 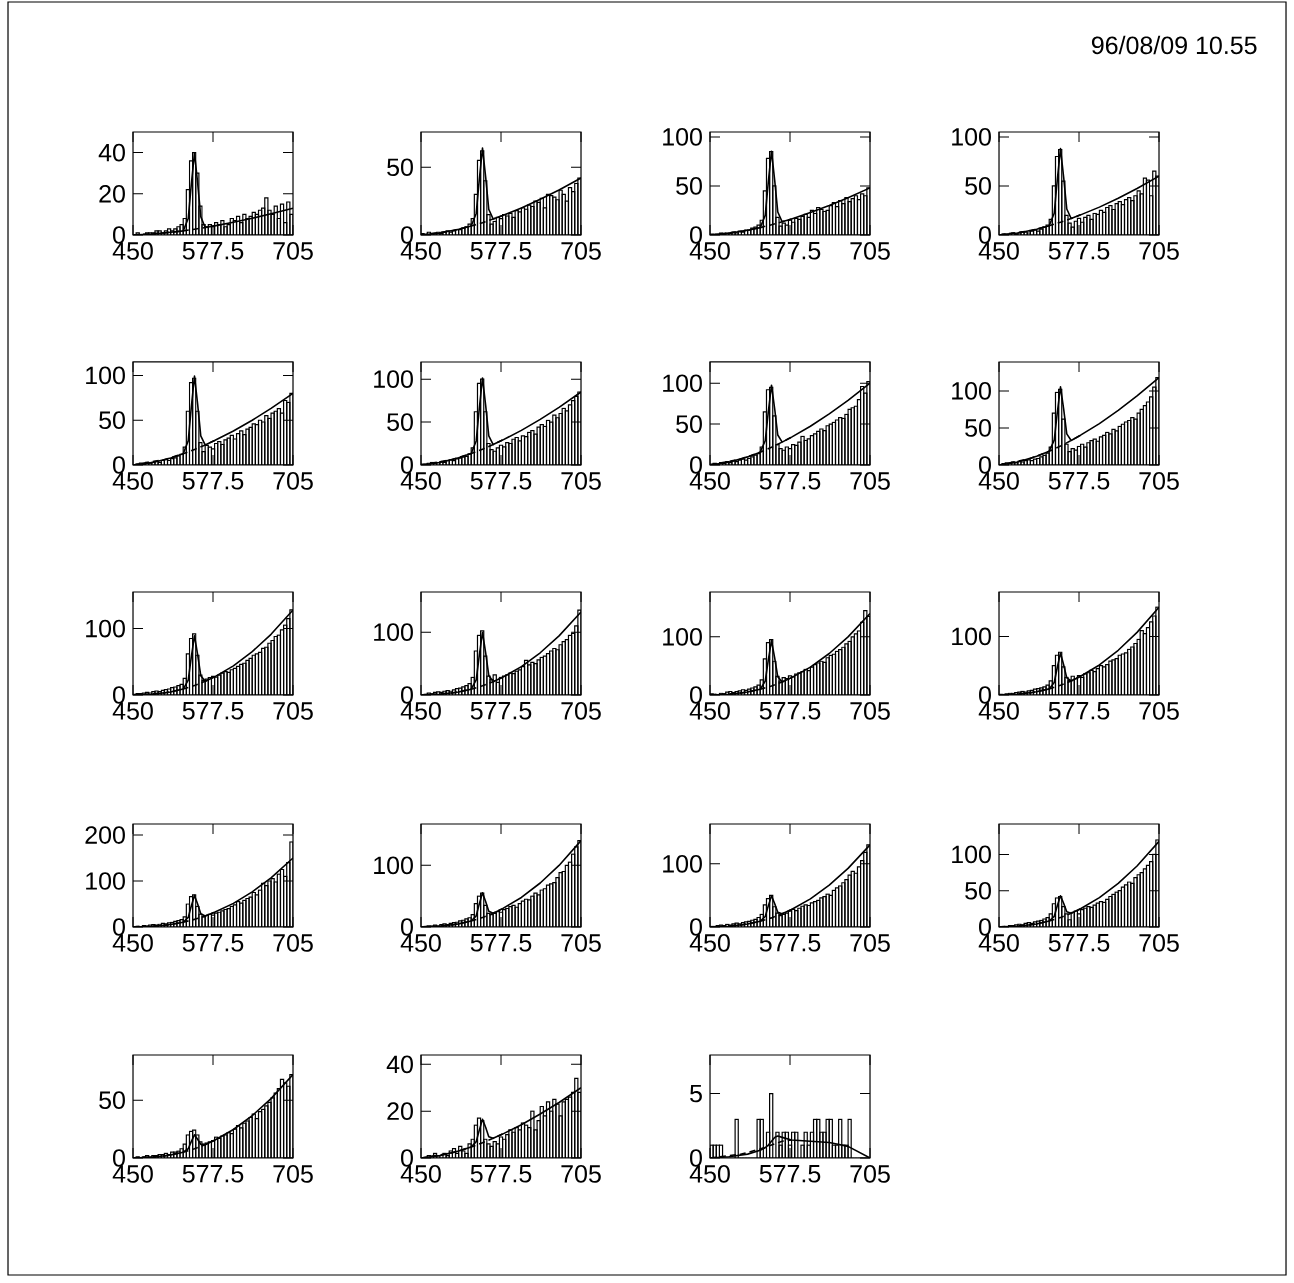 I want to click on text: 96/08/09 10.55, so click(x=1174, y=45).